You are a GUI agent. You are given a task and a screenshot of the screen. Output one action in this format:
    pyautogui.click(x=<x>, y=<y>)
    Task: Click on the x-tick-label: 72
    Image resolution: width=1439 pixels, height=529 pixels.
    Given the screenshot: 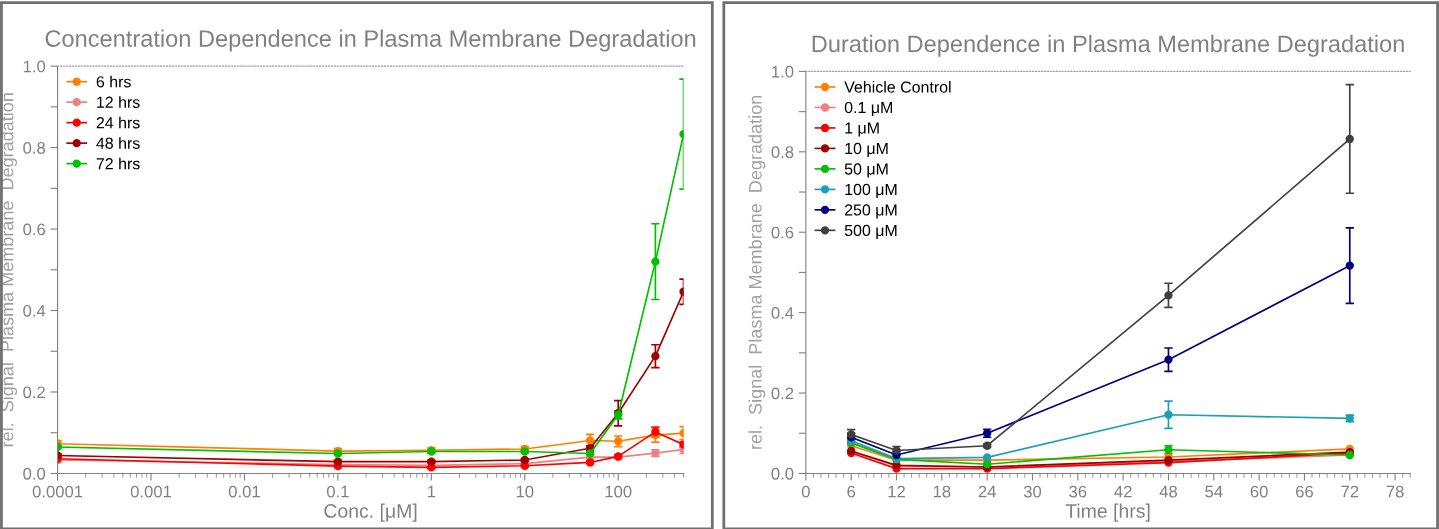 What is the action you would take?
    pyautogui.click(x=1350, y=491)
    